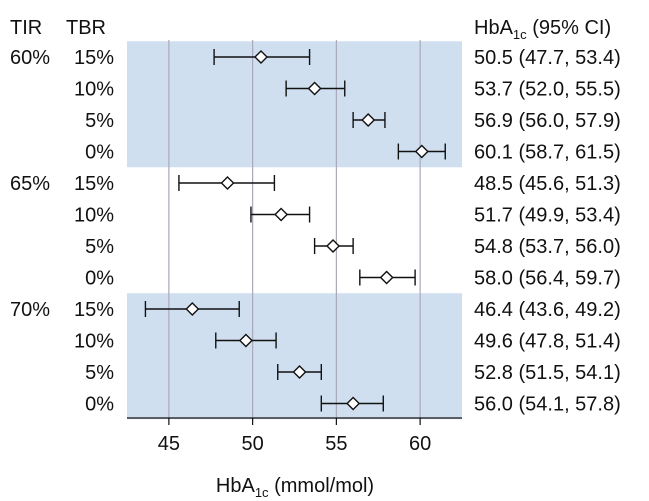  What do you see at coordinates (86, 28) in the screenshot?
I see `tbr-column-header: TBR` at bounding box center [86, 28].